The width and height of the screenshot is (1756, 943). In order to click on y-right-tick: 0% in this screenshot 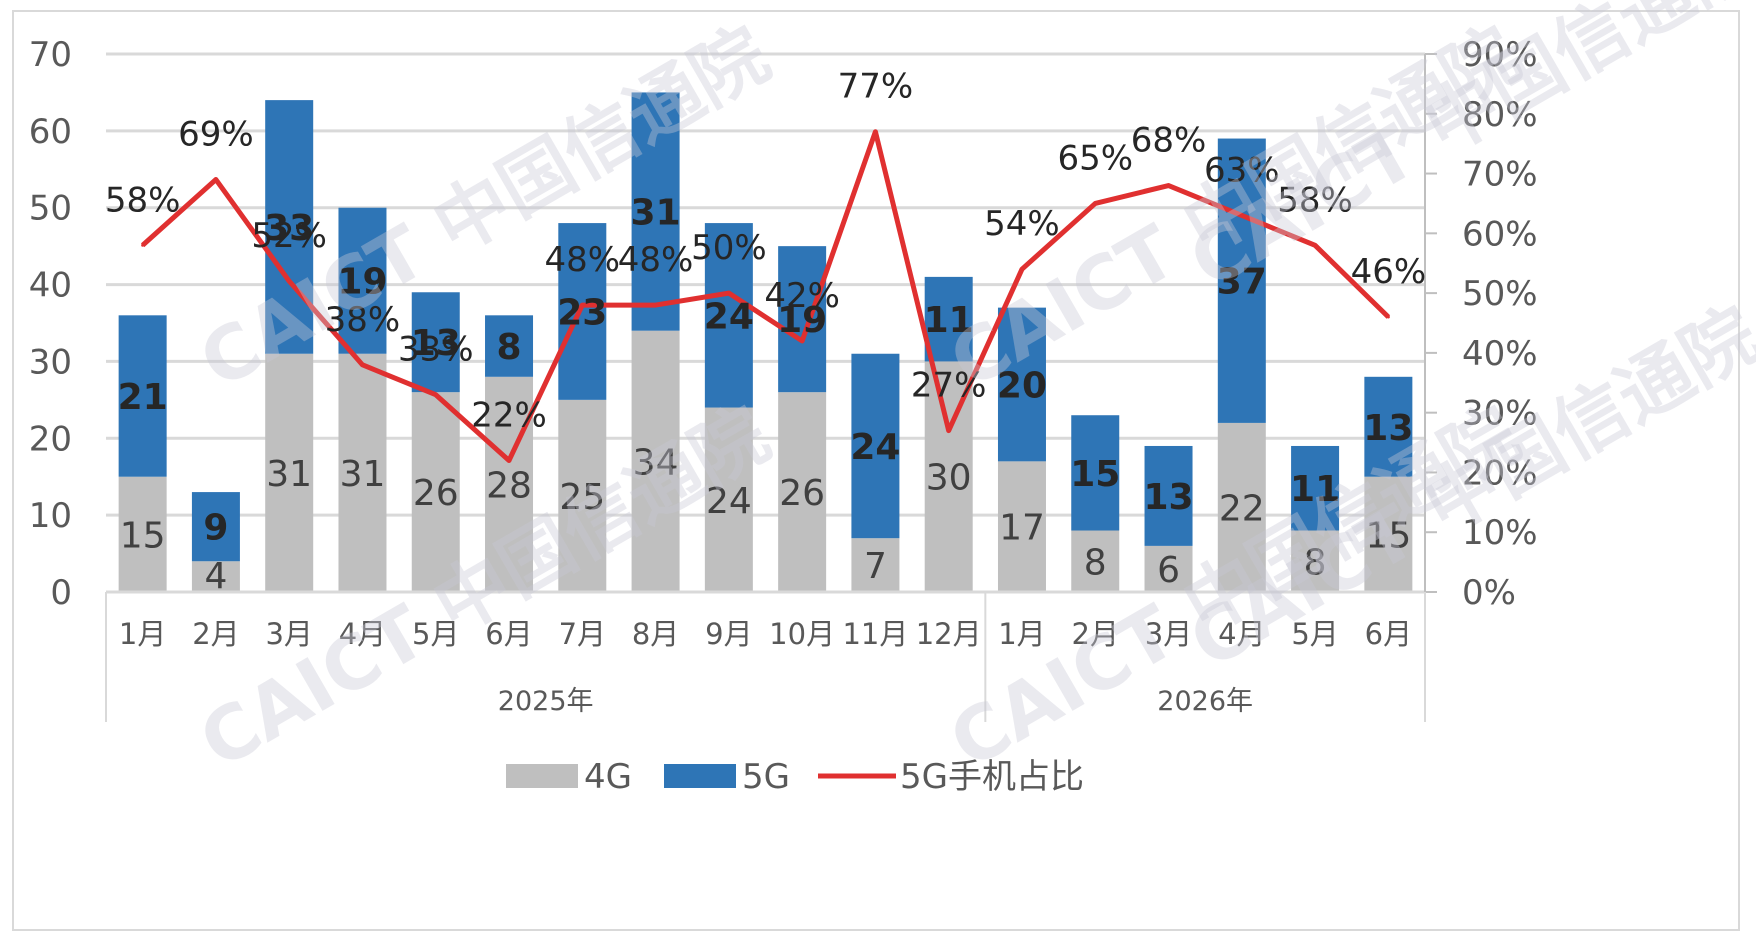, I will do `click(1489, 593)`.